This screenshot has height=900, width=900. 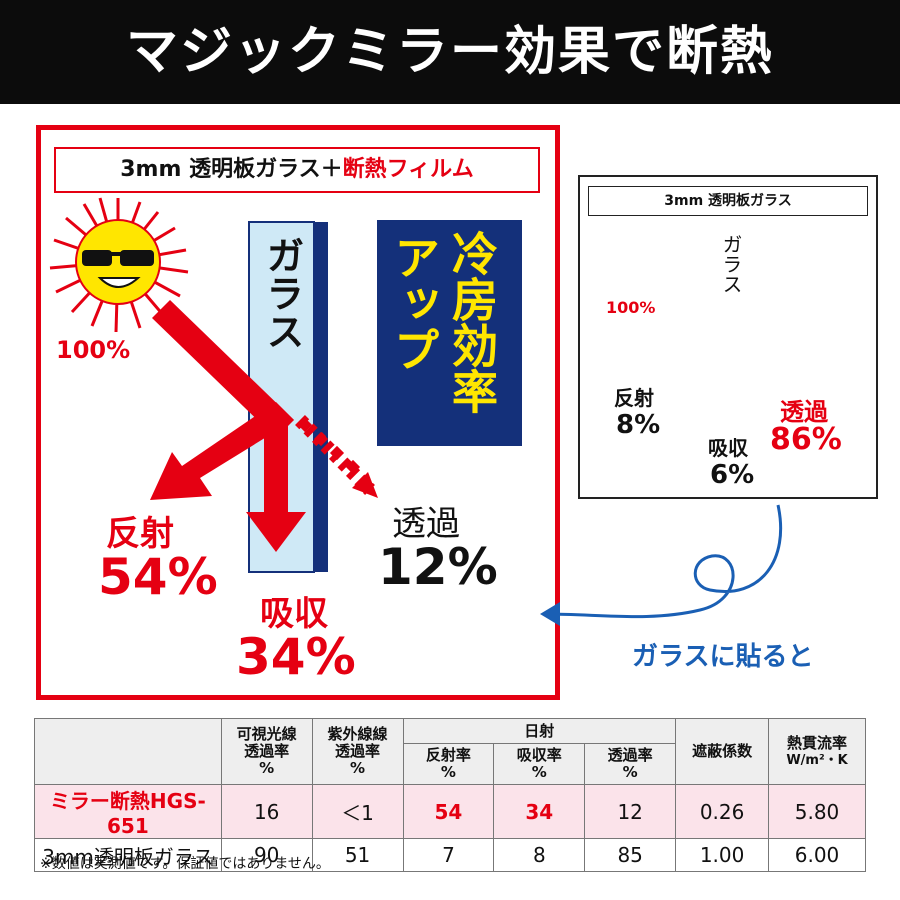 I want to click on plain-glass-panel: 3mm 透明板ガラス, so click(x=728, y=337).